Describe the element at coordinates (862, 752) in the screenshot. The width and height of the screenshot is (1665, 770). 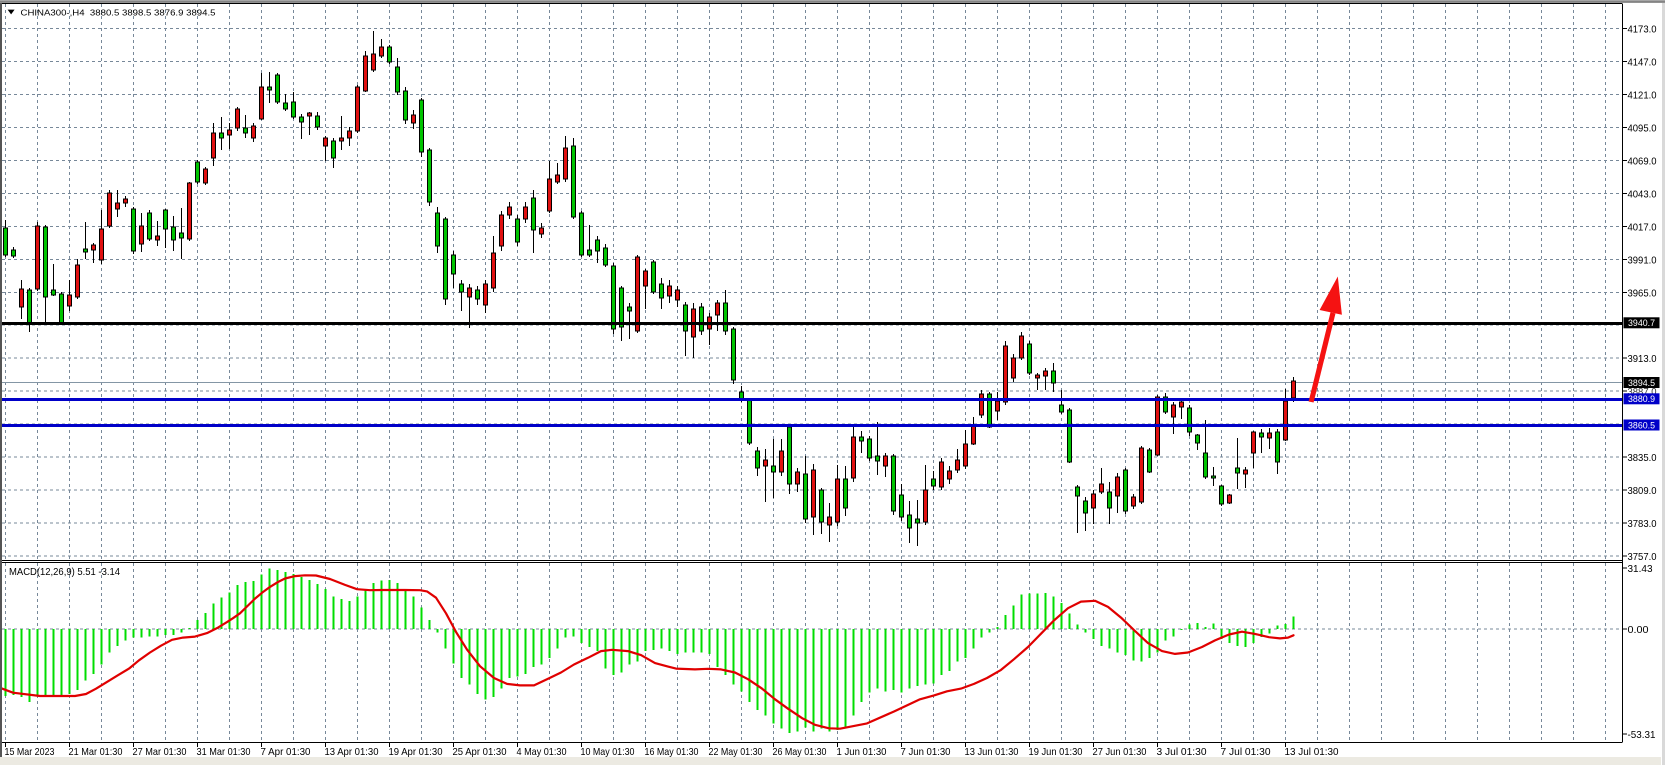
I see `svg-text: 1 Jun 01:30` at that location.